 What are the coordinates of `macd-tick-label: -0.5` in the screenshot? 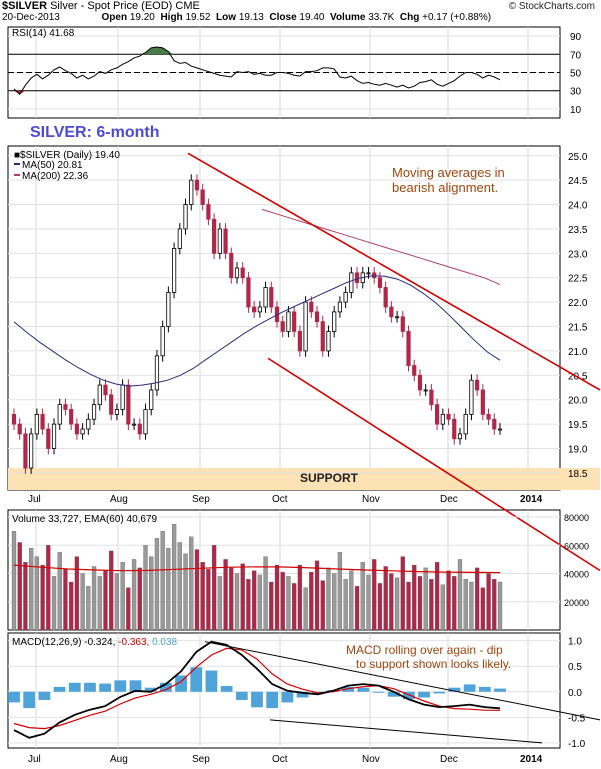 It's located at (577, 718).